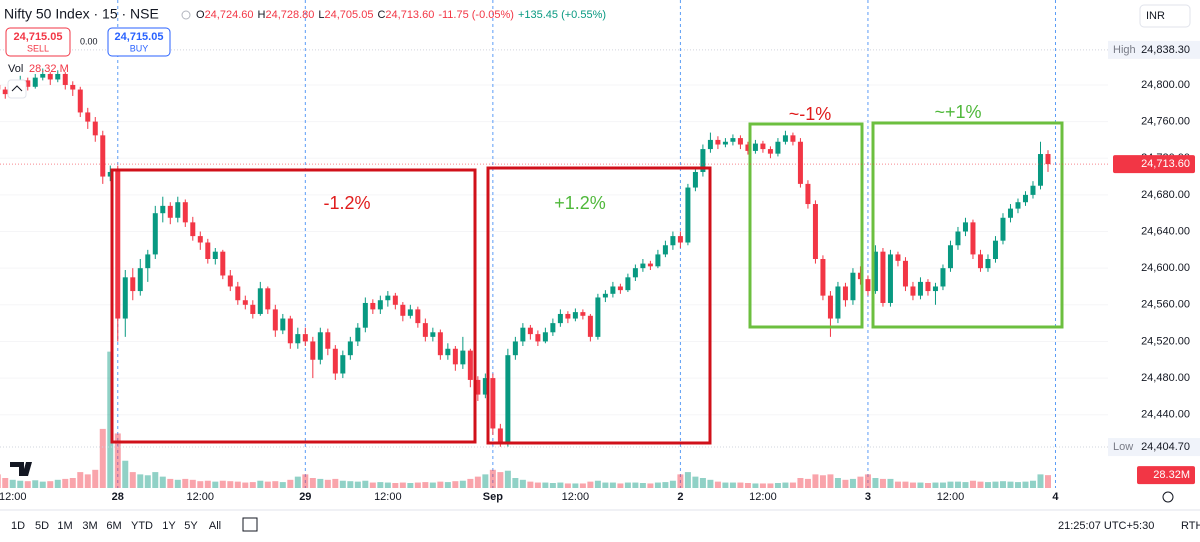  I want to click on ohlc-value: 24,724.60, so click(229, 15).